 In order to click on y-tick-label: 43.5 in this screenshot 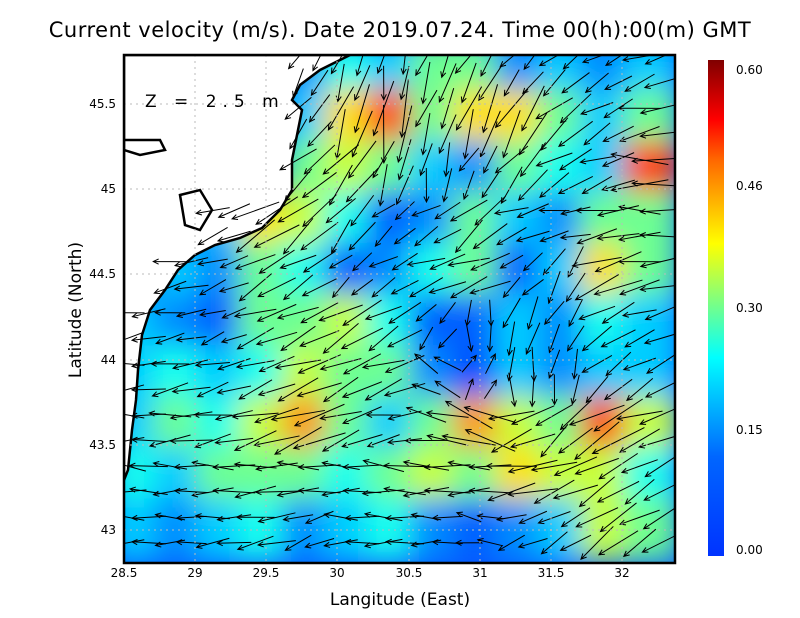, I will do `click(102, 445)`.